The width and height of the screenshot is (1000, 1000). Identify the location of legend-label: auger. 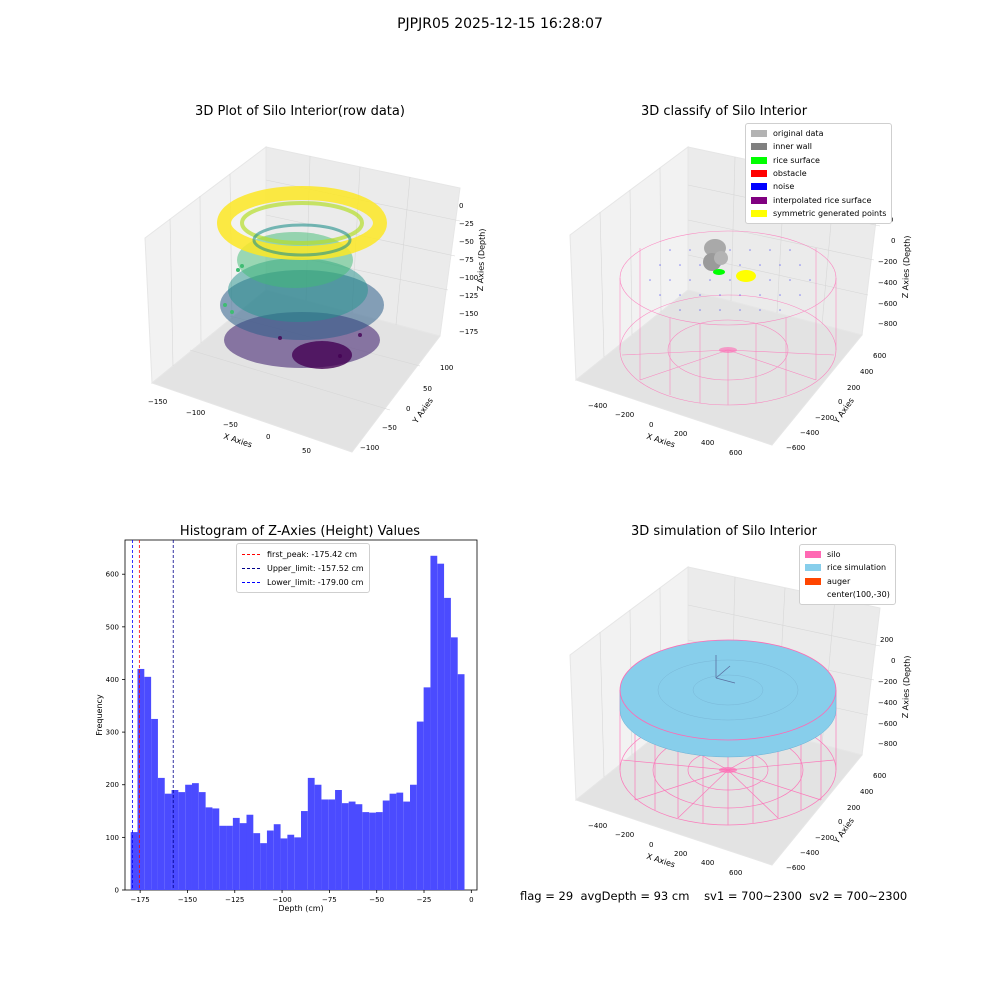
(839, 581).